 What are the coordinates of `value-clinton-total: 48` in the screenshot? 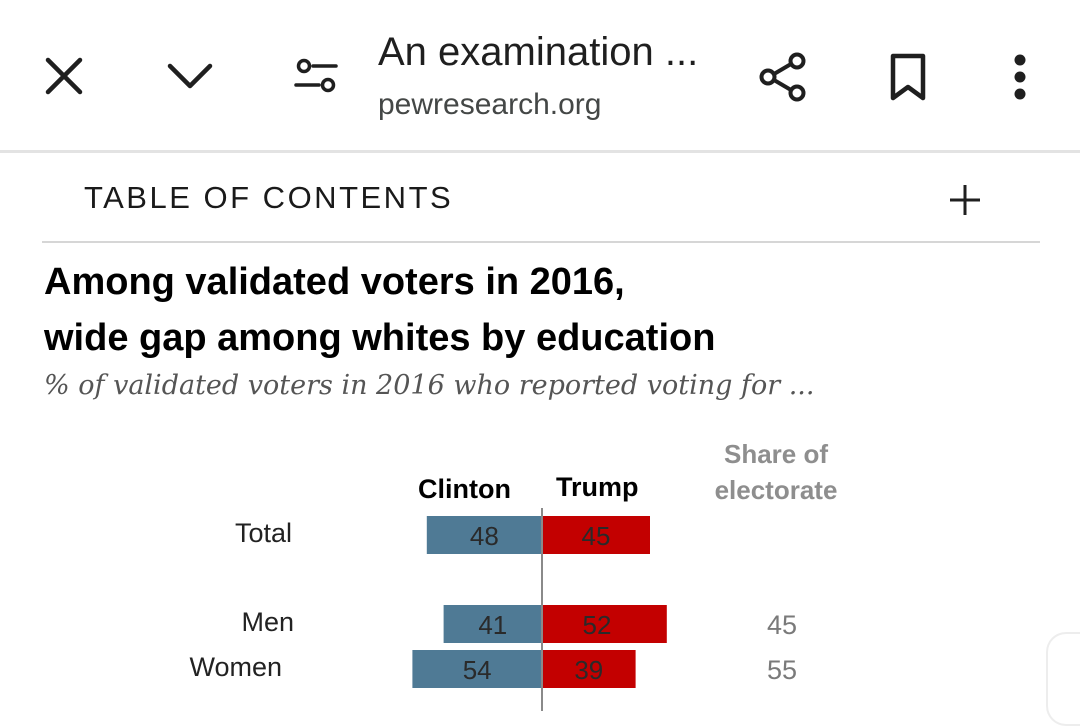 It's located at (484, 536).